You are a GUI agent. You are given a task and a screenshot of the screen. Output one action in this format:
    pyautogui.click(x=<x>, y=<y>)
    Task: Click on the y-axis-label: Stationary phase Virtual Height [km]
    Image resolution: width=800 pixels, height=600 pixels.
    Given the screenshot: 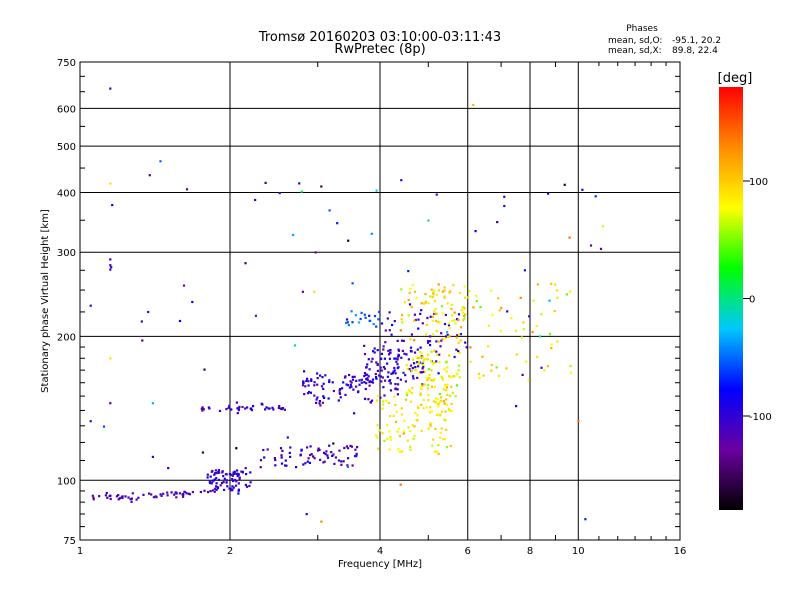 What is the action you would take?
    pyautogui.click(x=45, y=301)
    